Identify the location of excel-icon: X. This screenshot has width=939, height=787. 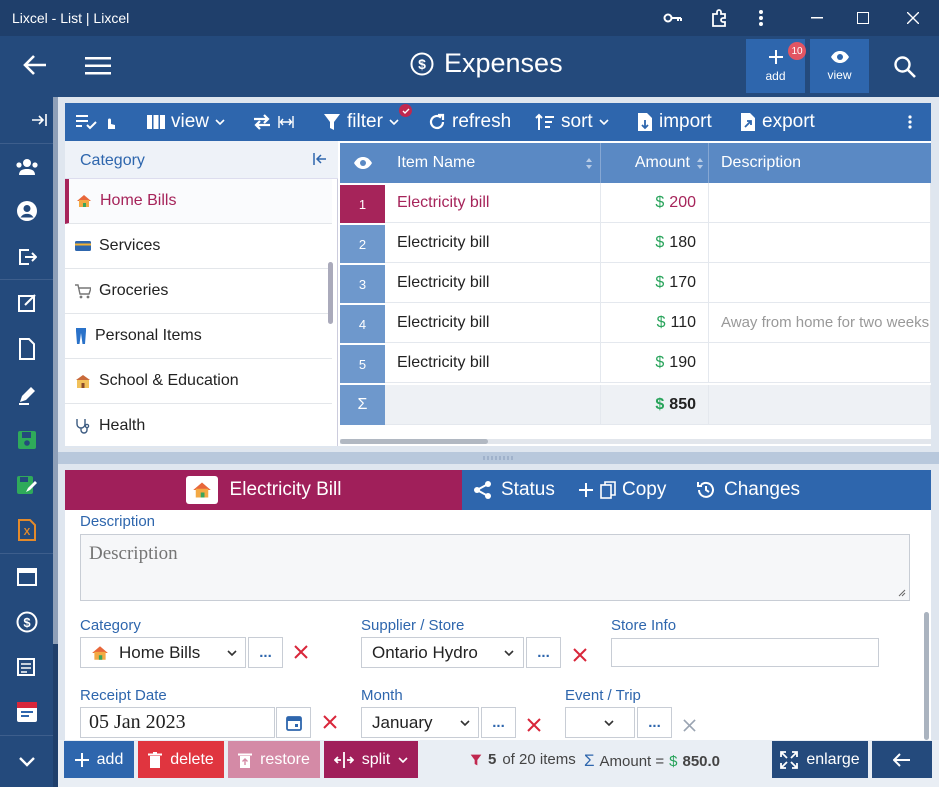
(26, 530).